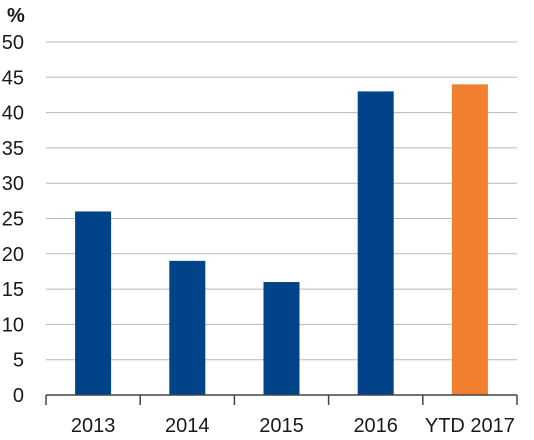  What do you see at coordinates (187, 327) in the screenshot?
I see `bar-2014` at bounding box center [187, 327].